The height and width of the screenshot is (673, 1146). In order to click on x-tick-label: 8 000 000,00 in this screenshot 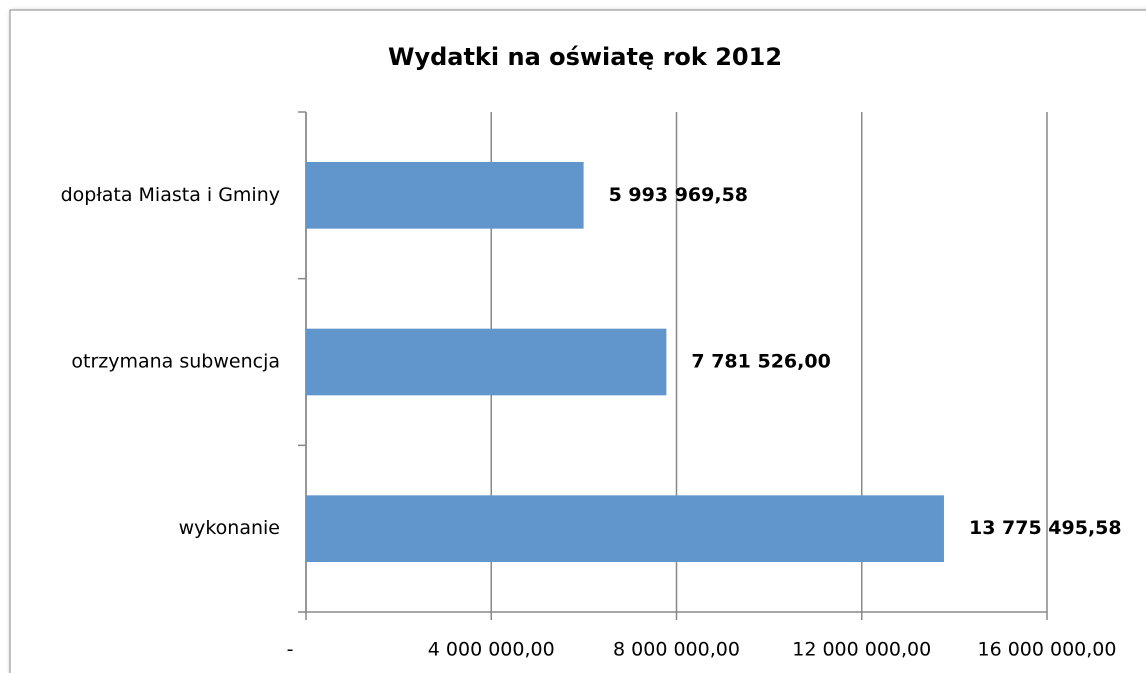, I will do `click(676, 650)`.